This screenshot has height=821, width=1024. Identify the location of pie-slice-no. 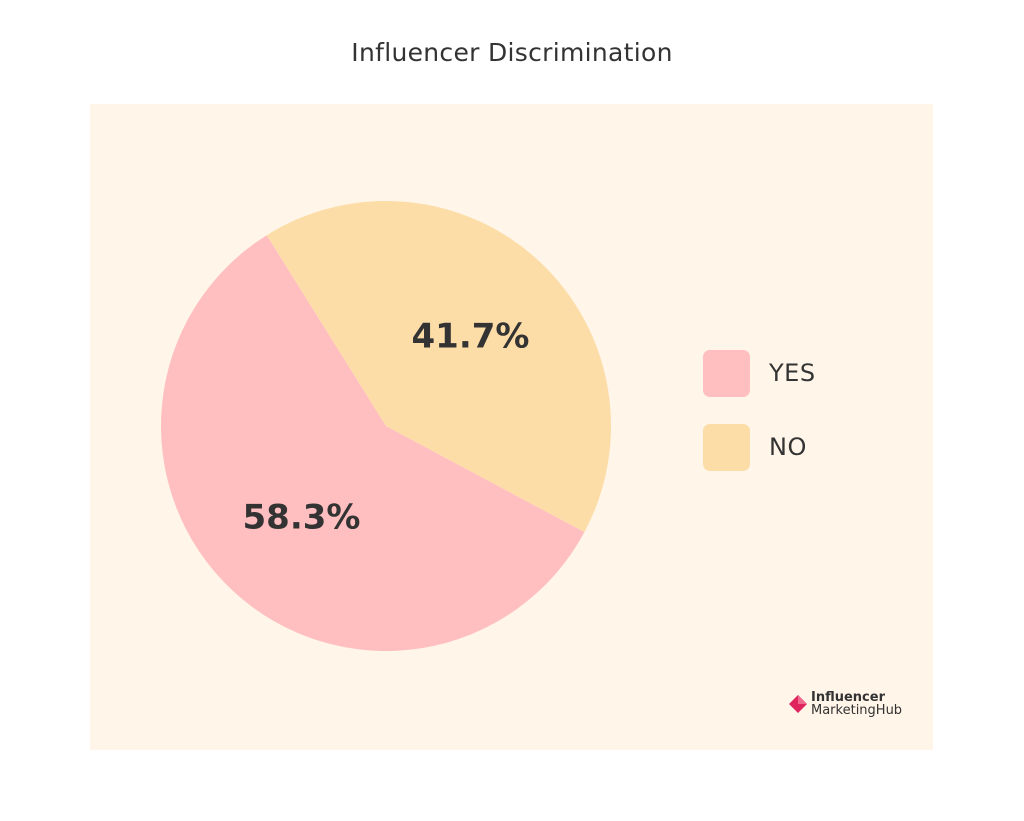
(438, 367).